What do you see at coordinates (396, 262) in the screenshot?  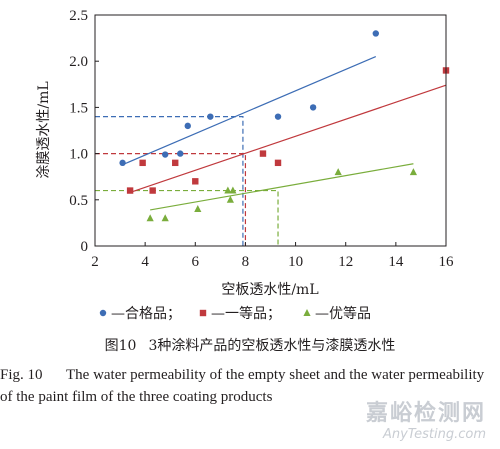 I see `x-tick-label: 14` at bounding box center [396, 262].